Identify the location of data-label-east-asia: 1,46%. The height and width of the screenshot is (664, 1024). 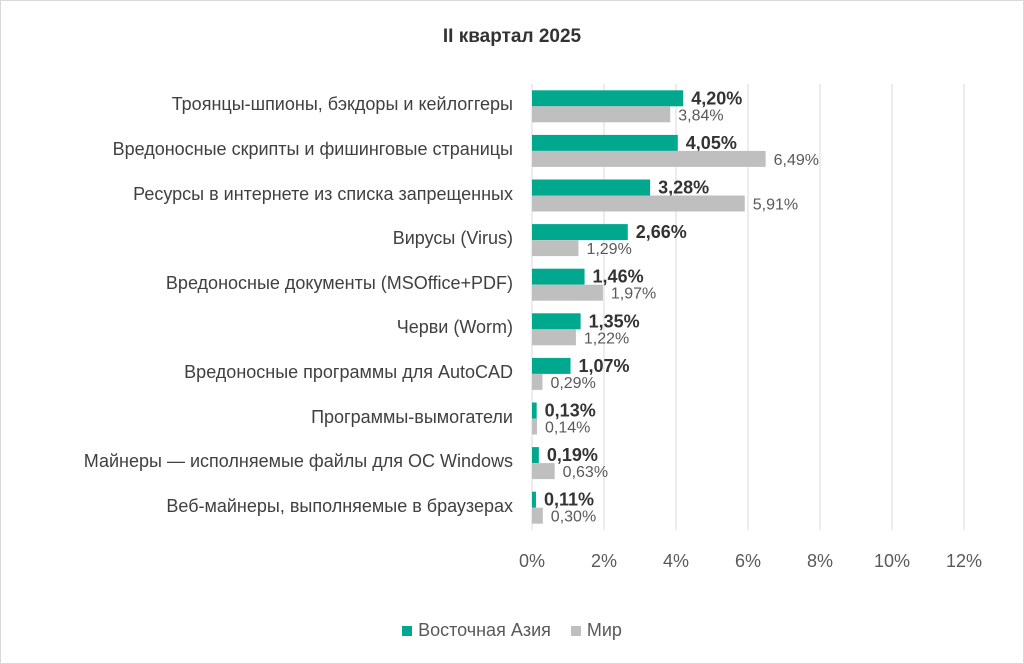
(618, 277).